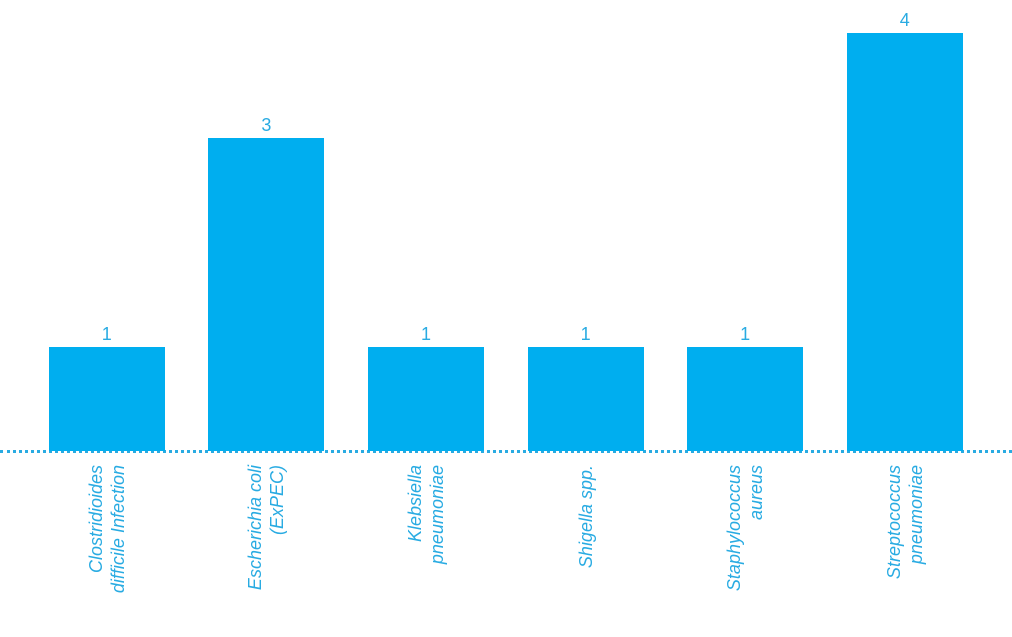 This screenshot has width=1012, height=637. What do you see at coordinates (904, 20) in the screenshot?
I see `value-label: 4` at bounding box center [904, 20].